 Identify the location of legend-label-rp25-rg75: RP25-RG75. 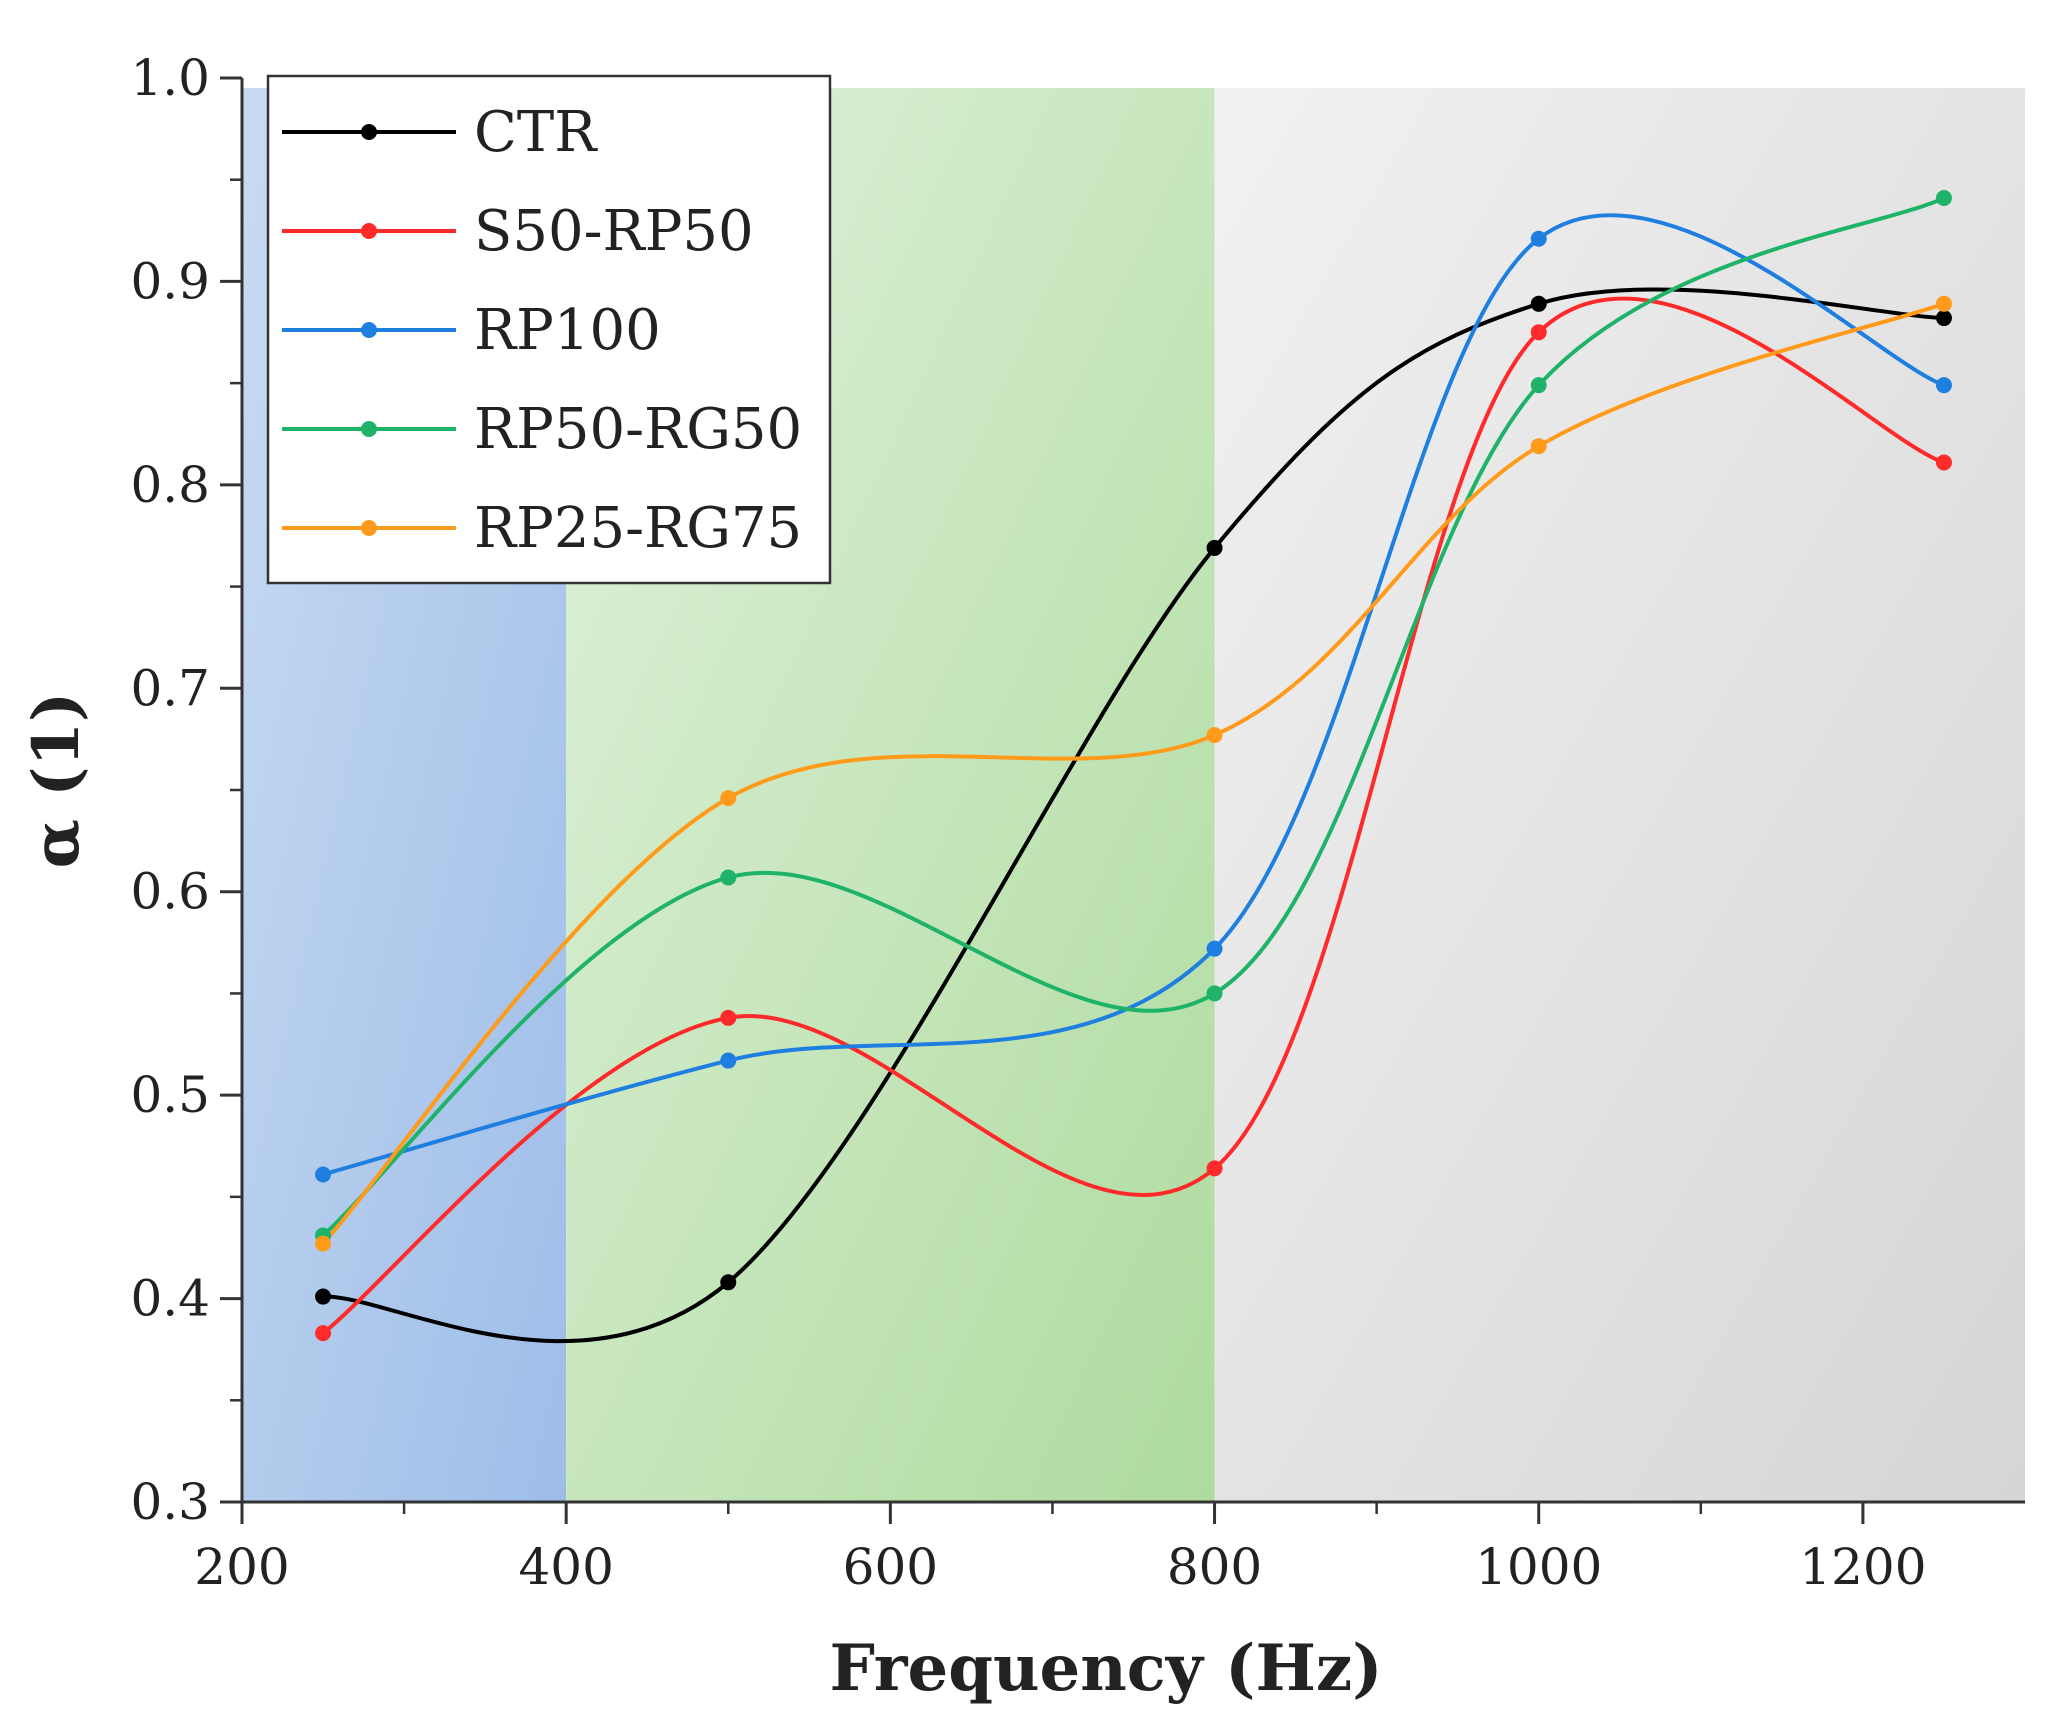
(638, 528).